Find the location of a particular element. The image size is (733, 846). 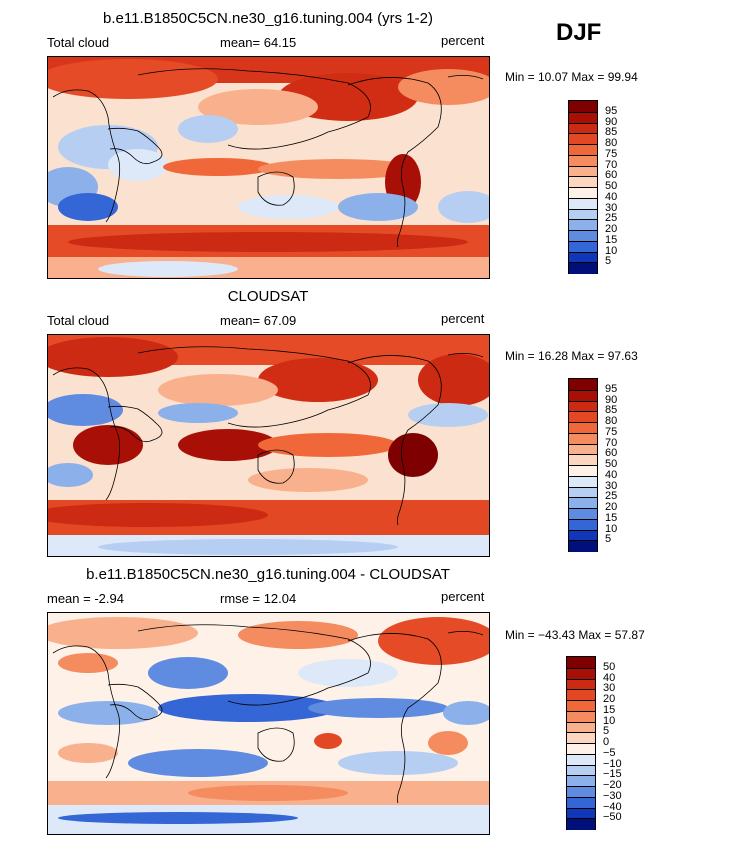

panel-2-minmax: Min = 16.28 Max = 97.63 is located at coordinates (571, 356).